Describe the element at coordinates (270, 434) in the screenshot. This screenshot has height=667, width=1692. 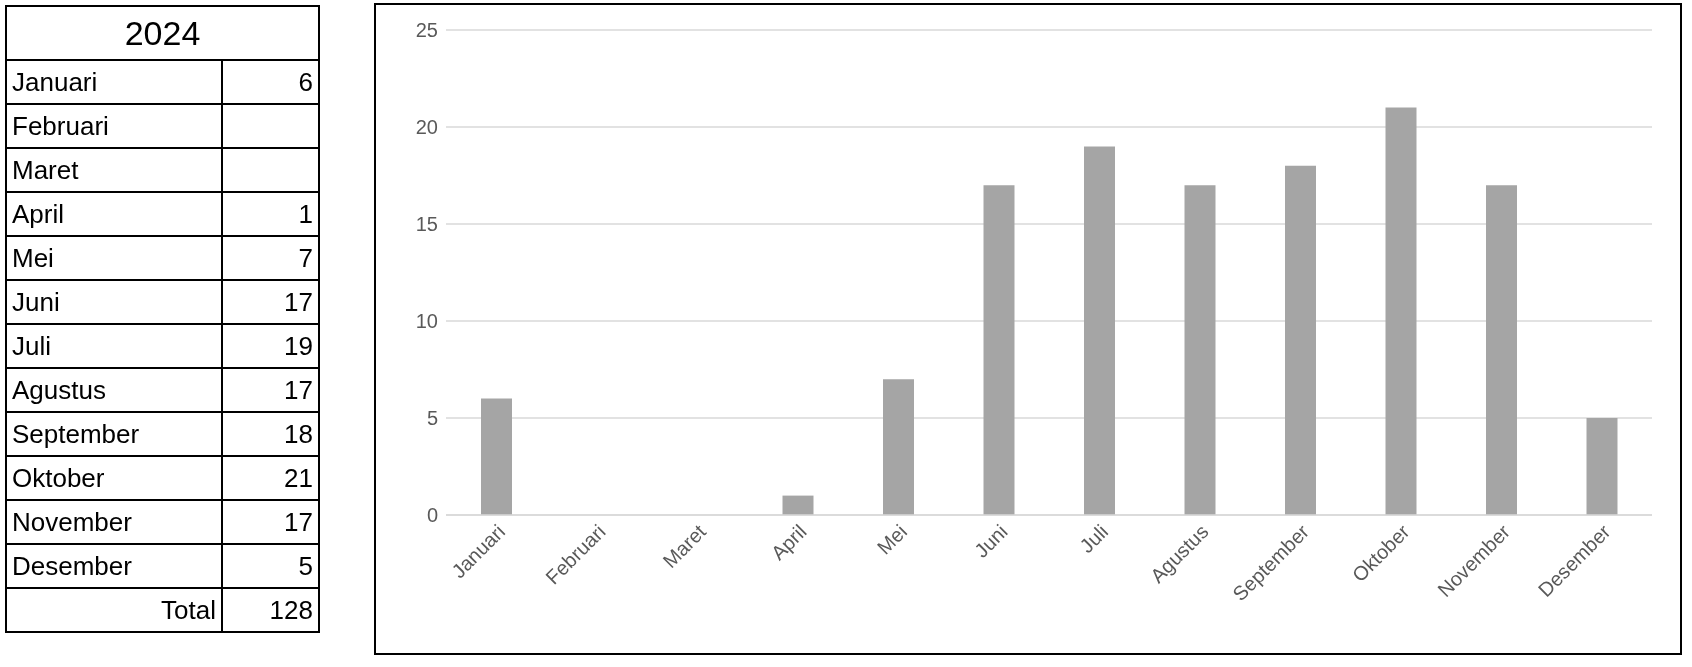
I see `data-label: 18` at that location.